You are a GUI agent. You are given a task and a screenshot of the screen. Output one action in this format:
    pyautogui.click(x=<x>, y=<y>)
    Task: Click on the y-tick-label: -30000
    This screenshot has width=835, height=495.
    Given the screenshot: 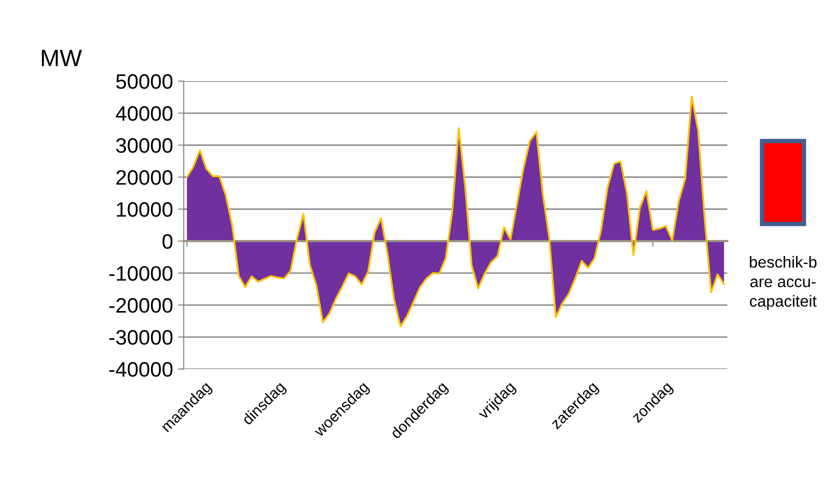 What is the action you would take?
    pyautogui.click(x=140, y=337)
    